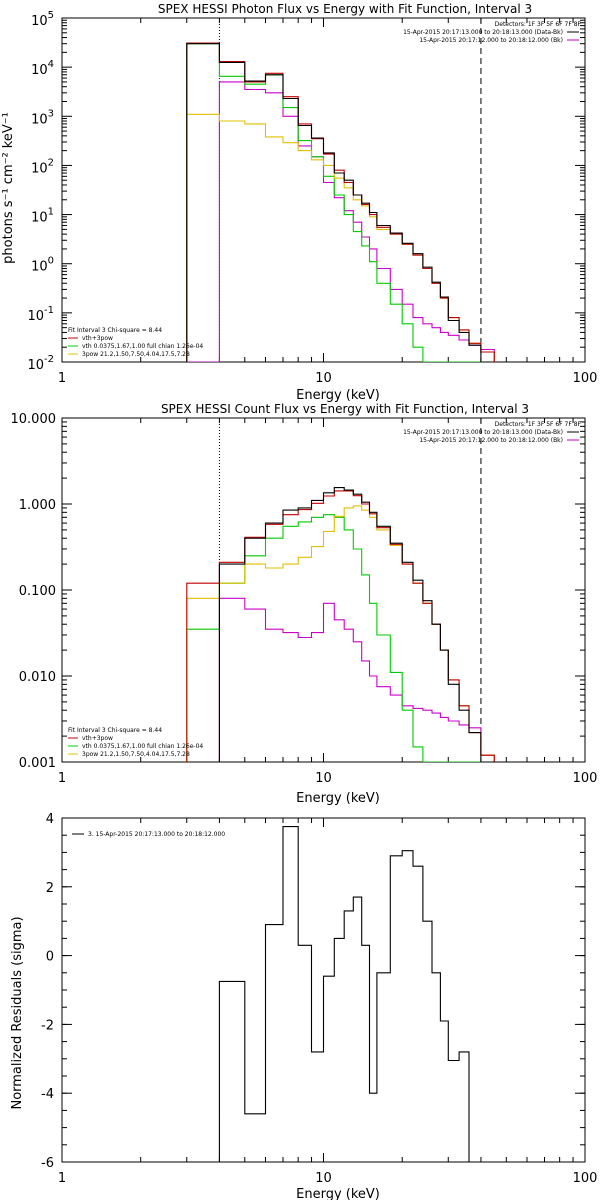  I want to click on y-axis-label: Normalized Residuals (sigma), so click(17, 1012).